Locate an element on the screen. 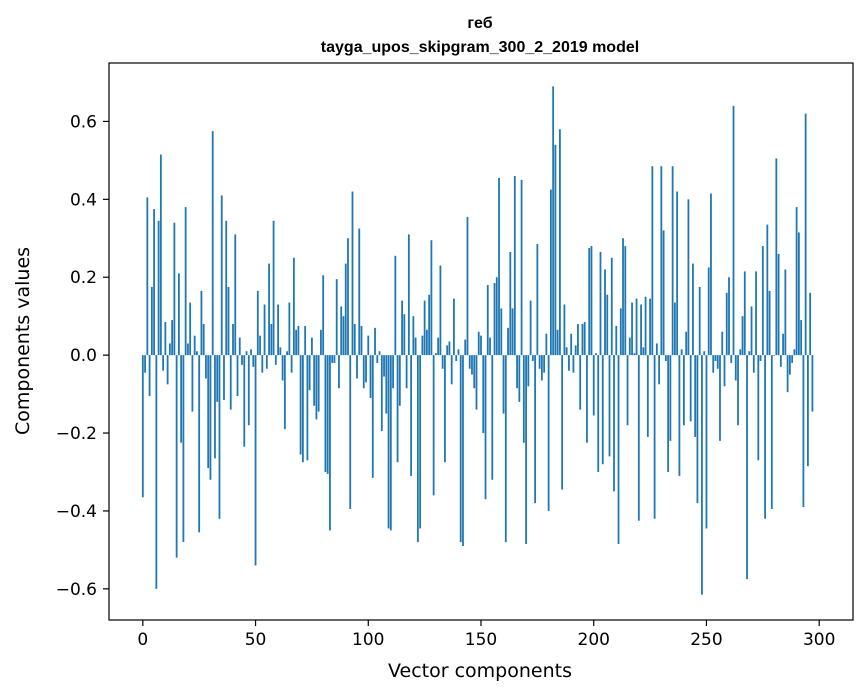 The height and width of the screenshot is (696, 867). y-tick-label: 0.2 is located at coordinates (83, 278).